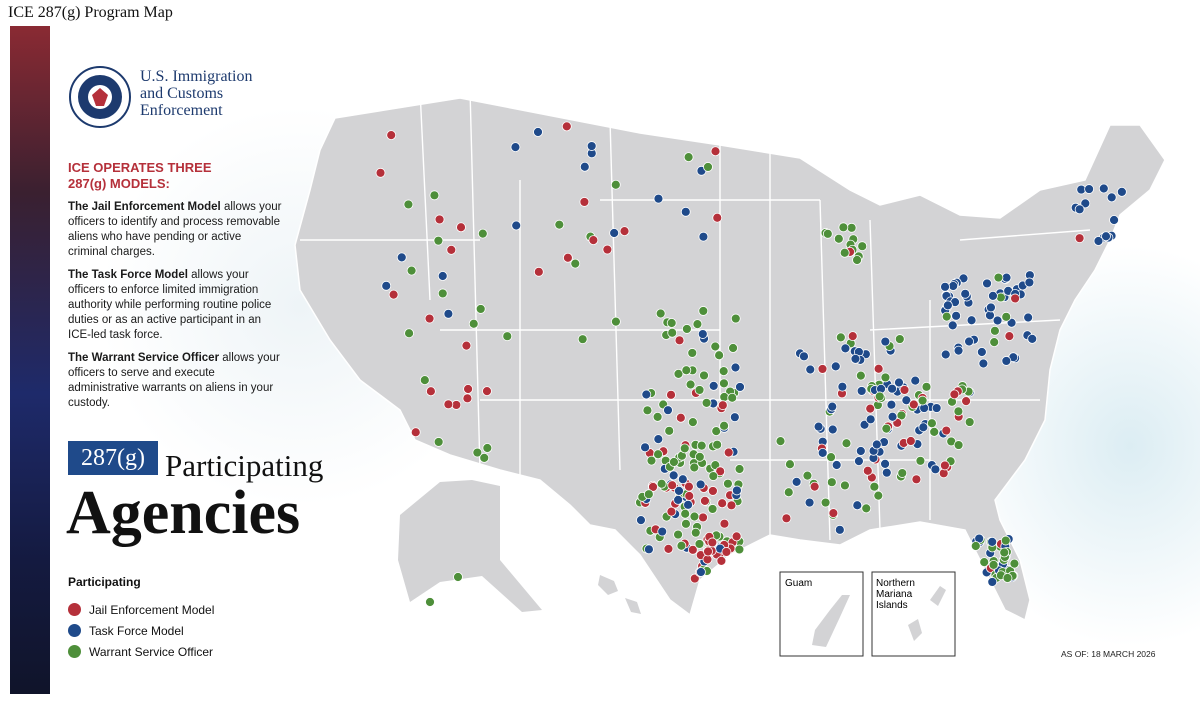 The image size is (1200, 701). What do you see at coordinates (141, 609) in the screenshot?
I see `legend-item: Jail Enforcement Model` at bounding box center [141, 609].